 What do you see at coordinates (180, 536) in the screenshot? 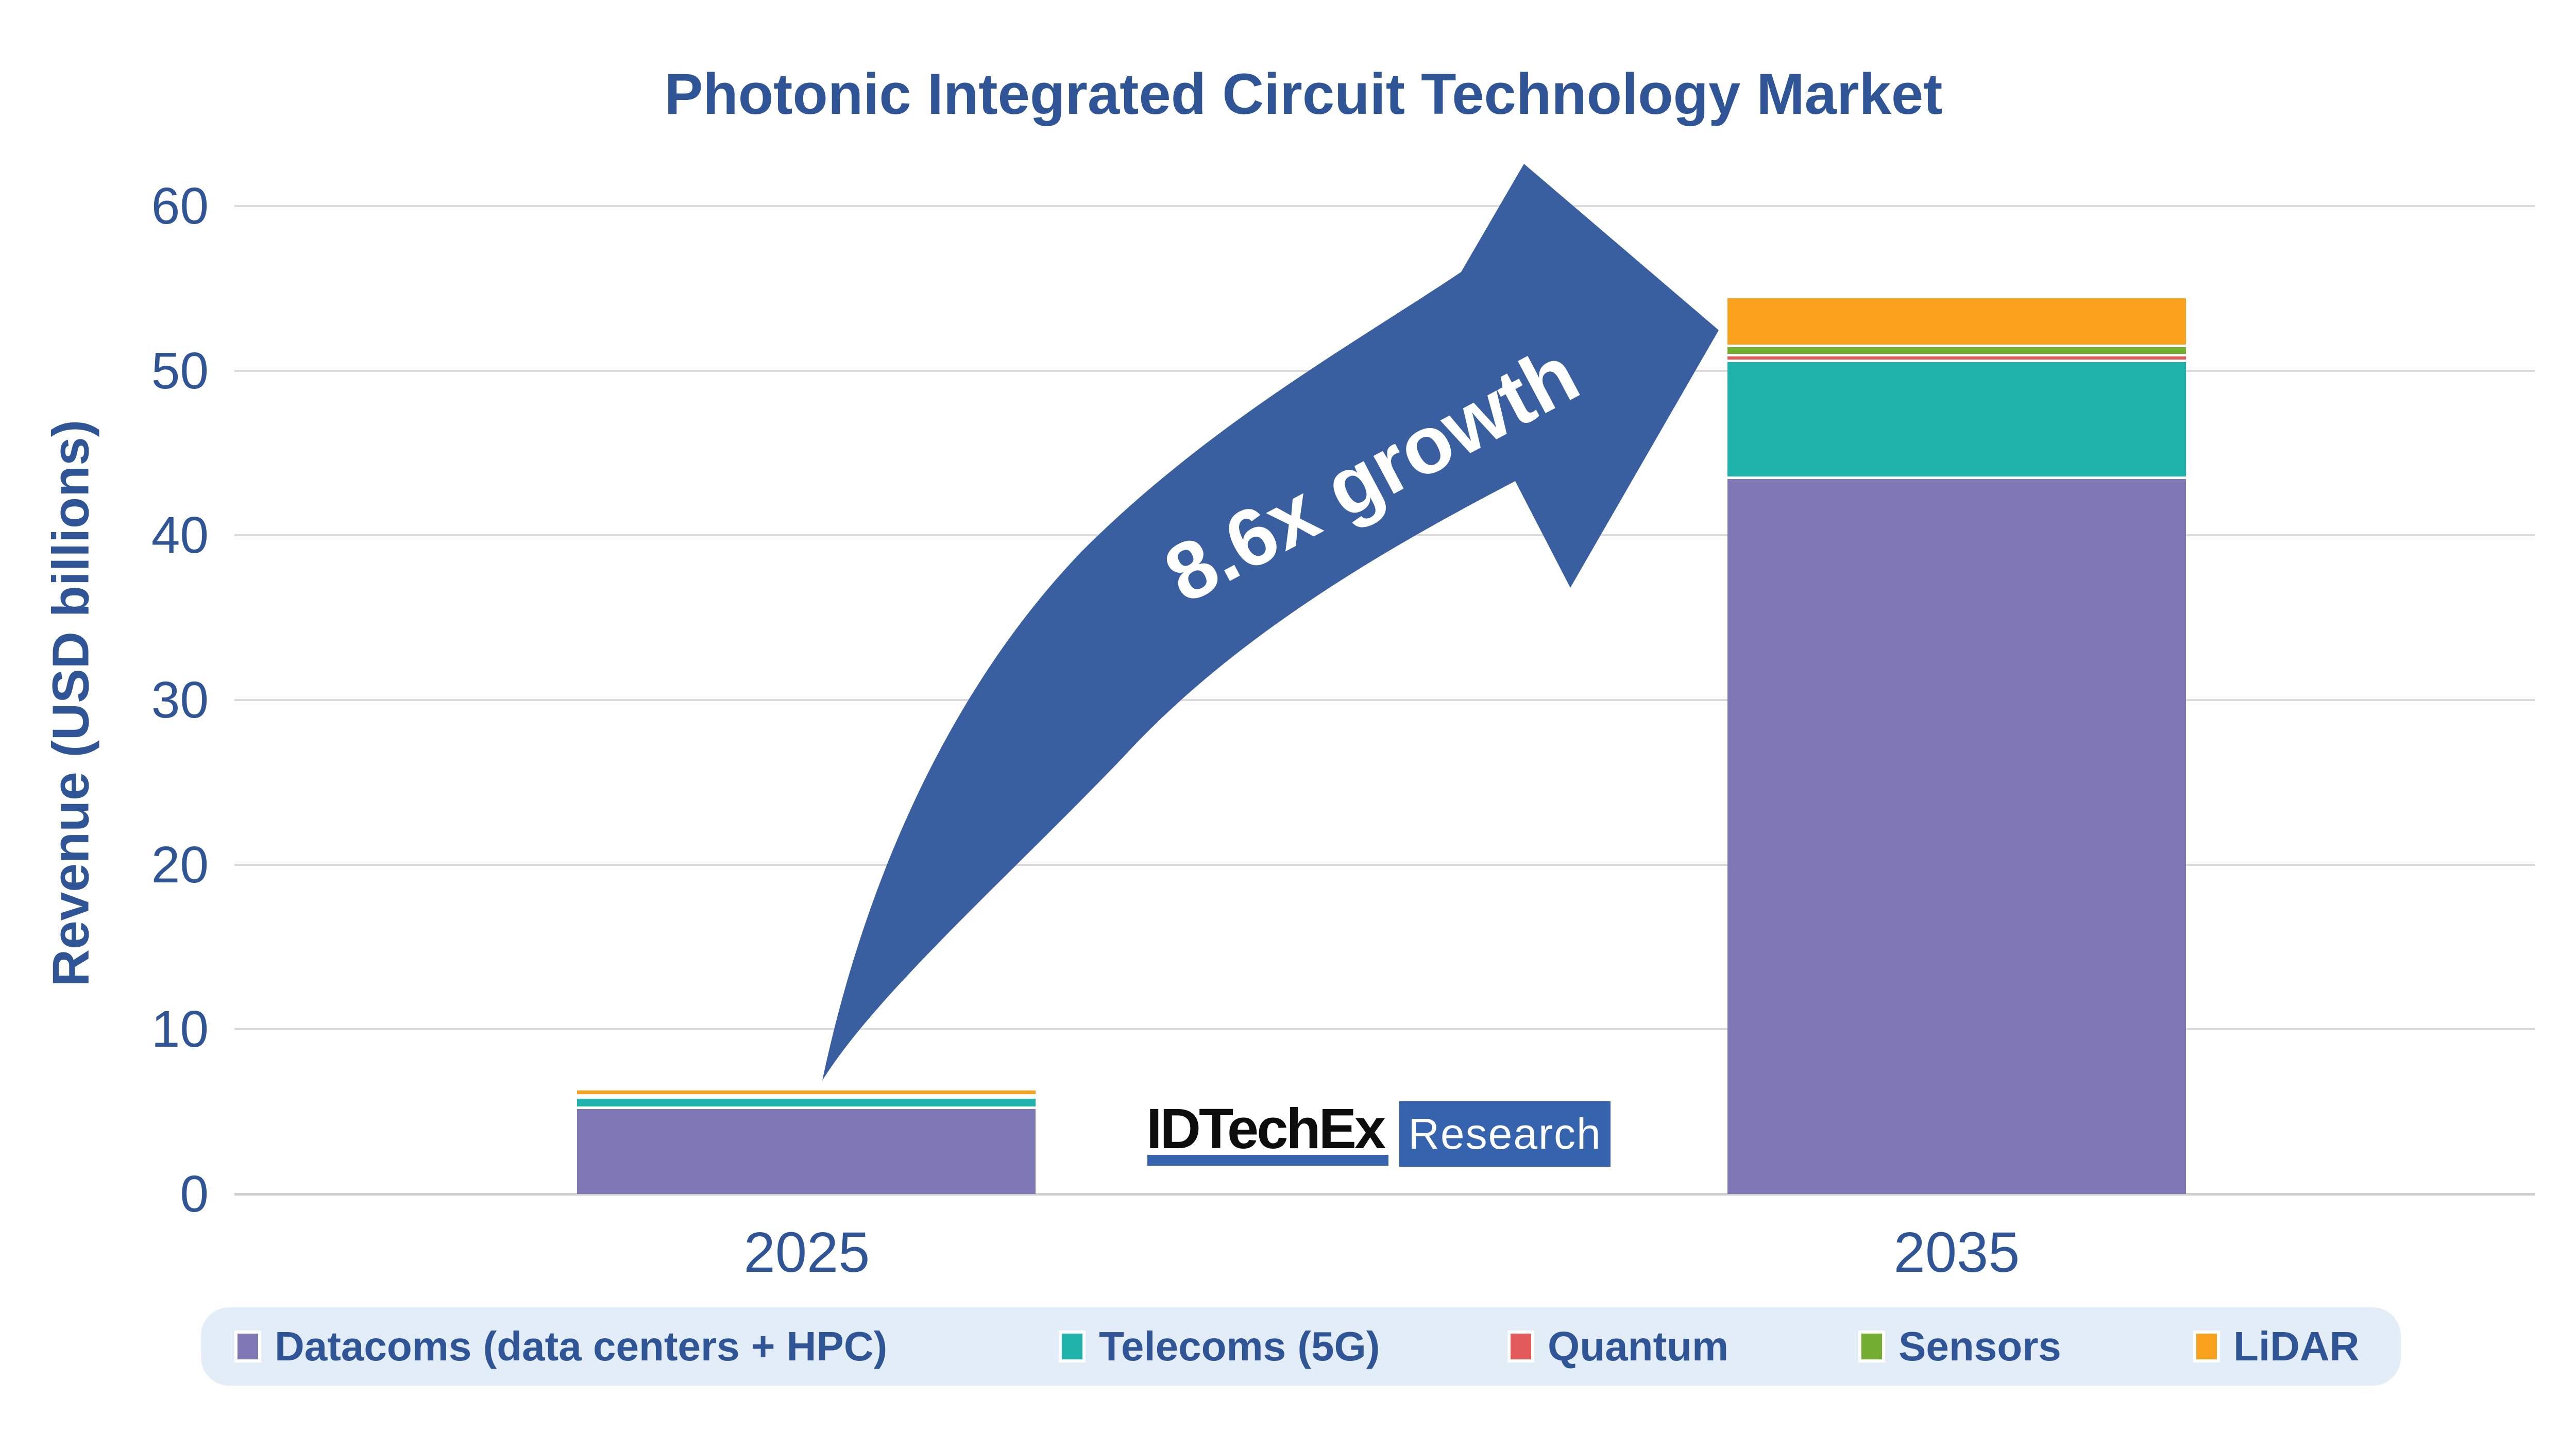
I see `y-tick-label-40: 40` at bounding box center [180, 536].